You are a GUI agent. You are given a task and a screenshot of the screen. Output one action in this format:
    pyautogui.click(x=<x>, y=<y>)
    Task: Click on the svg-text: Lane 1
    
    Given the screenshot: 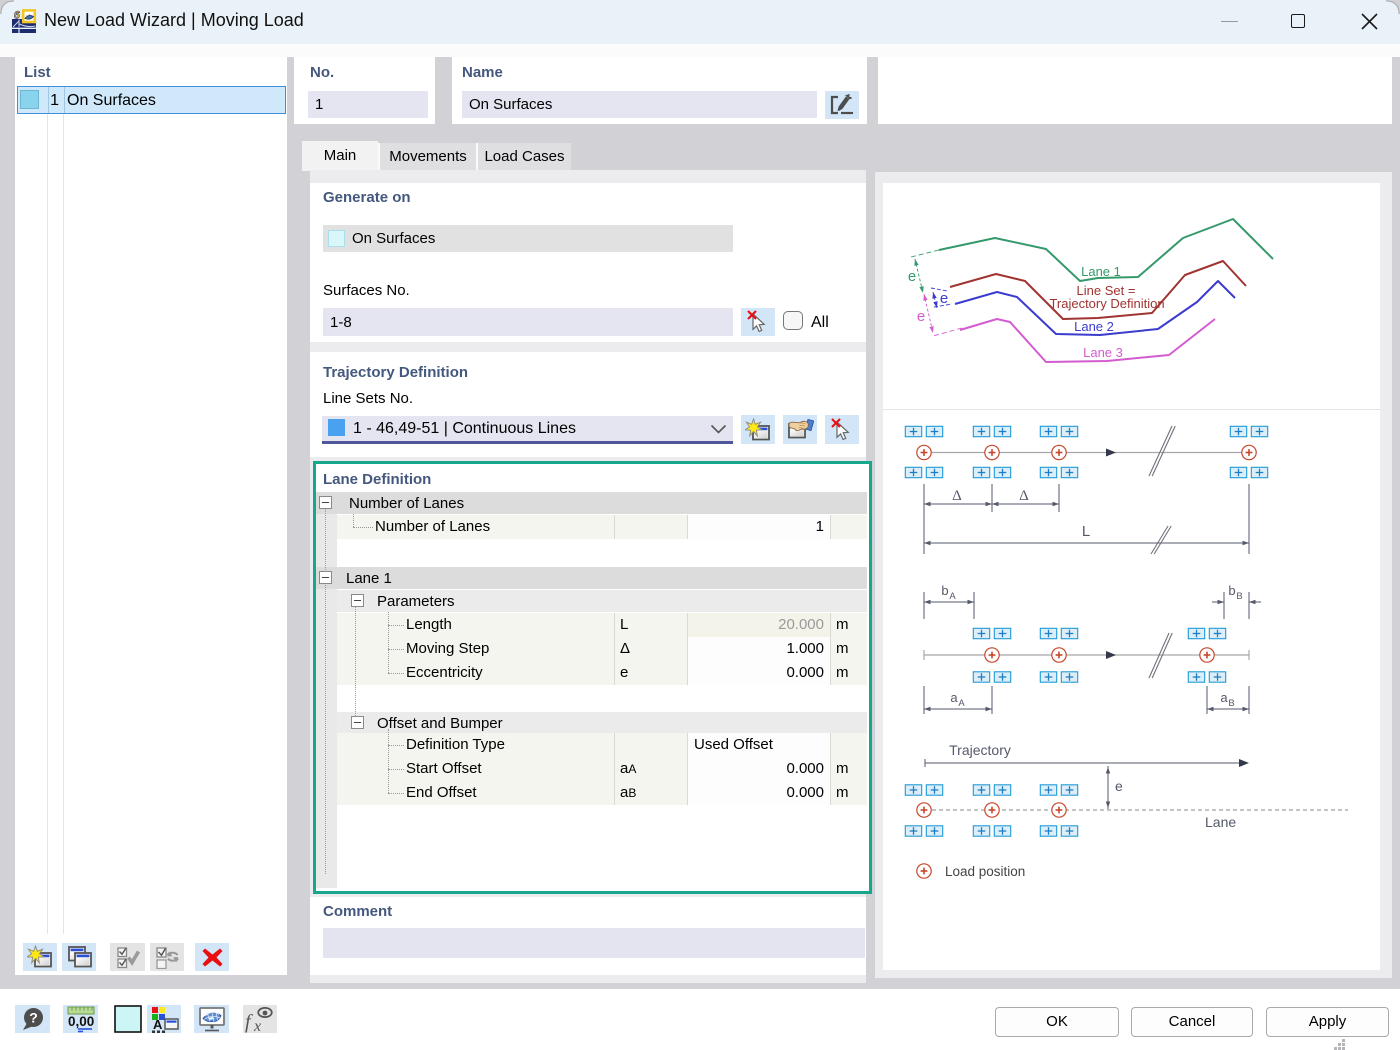 What is the action you would take?
    pyautogui.click(x=1101, y=271)
    